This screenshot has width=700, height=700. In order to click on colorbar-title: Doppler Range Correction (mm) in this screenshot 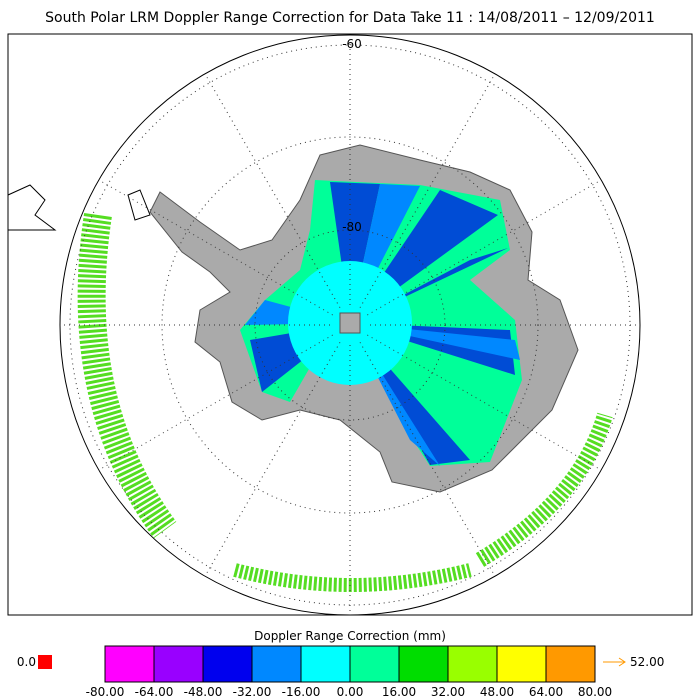, I will do `click(350, 636)`.